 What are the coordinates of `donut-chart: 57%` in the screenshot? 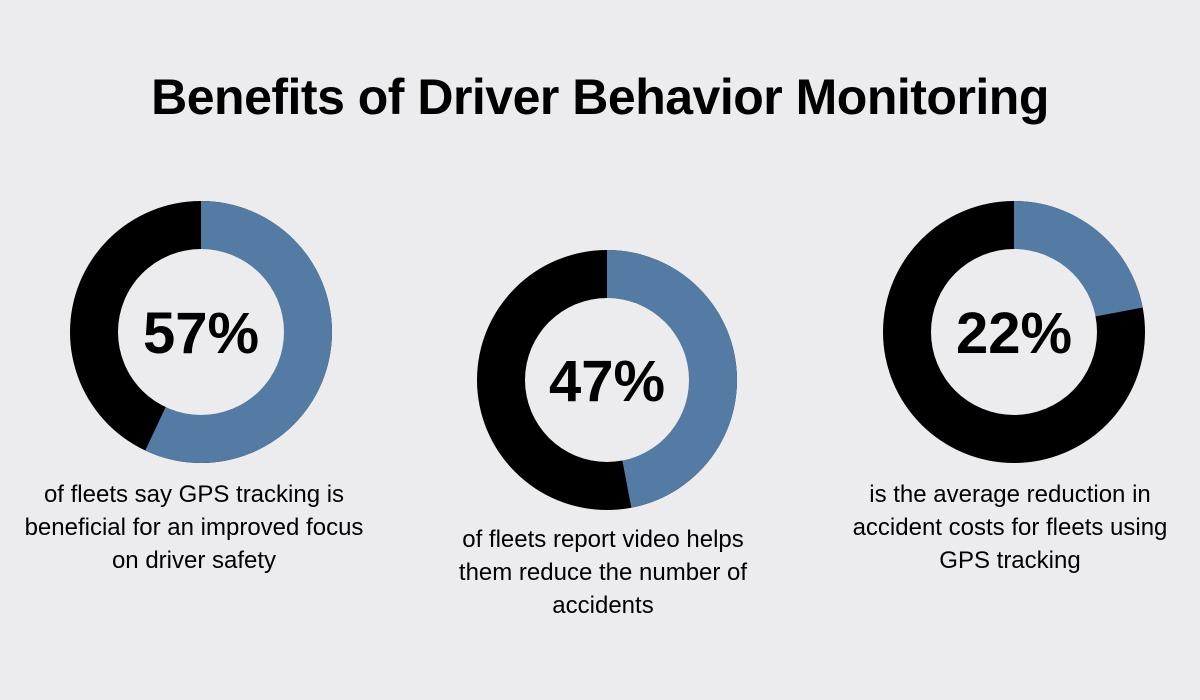 It's located at (201, 332).